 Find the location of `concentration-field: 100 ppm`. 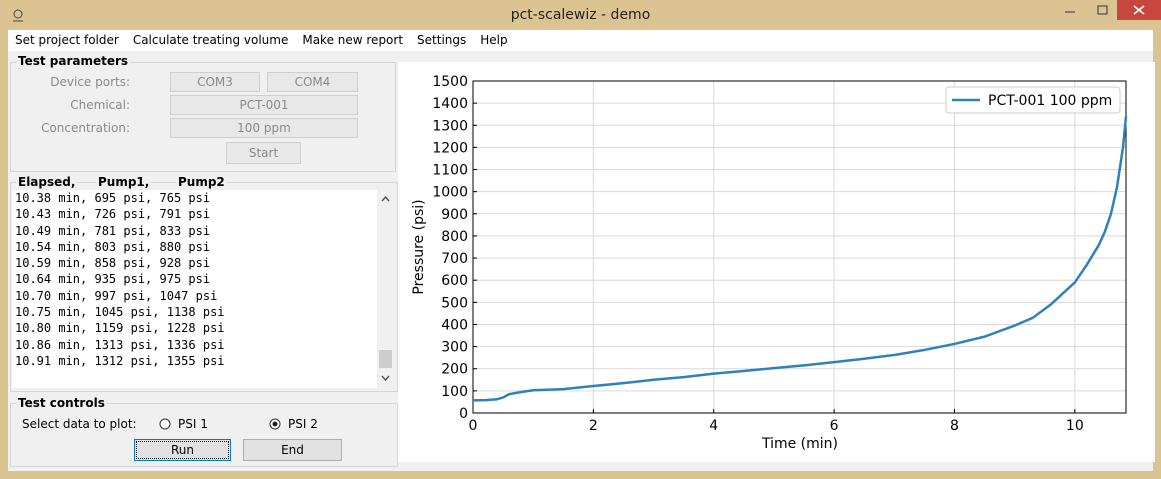

concentration-field: 100 ppm is located at coordinates (264, 128).